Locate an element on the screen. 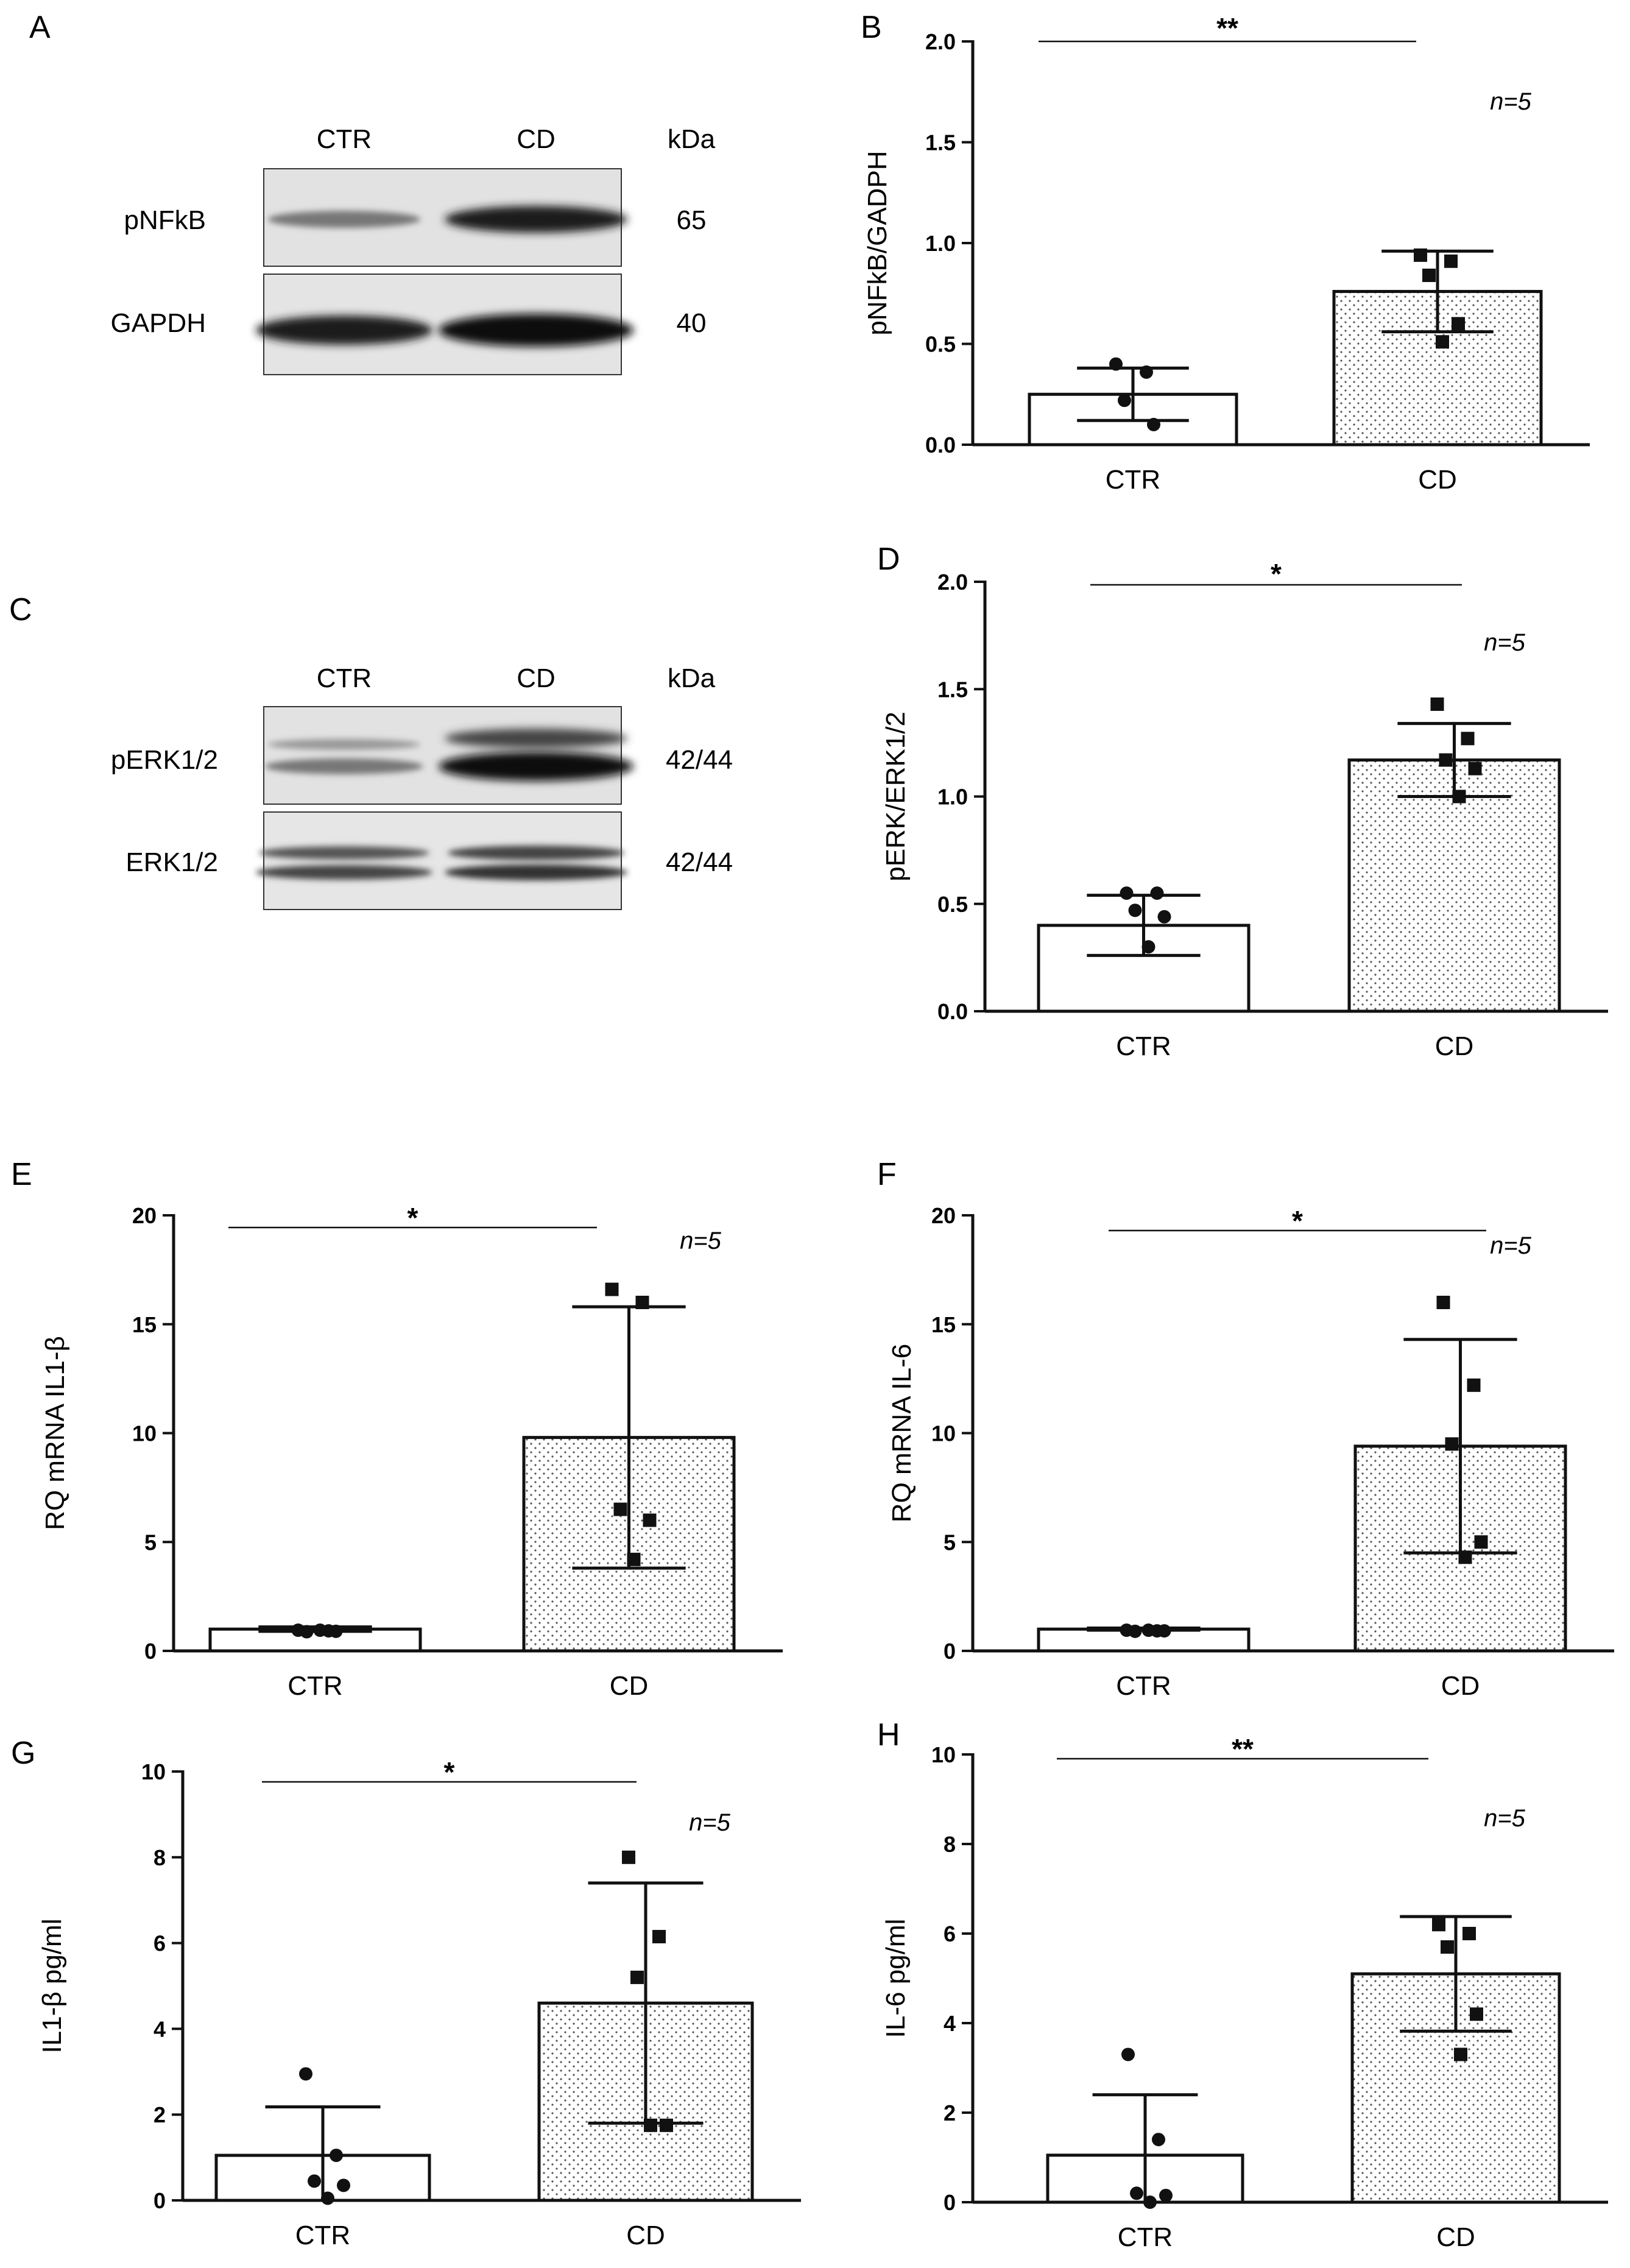 The image size is (1630, 2268). y-axis-label: RQ mRNA IL1-β is located at coordinates (55, 1433).